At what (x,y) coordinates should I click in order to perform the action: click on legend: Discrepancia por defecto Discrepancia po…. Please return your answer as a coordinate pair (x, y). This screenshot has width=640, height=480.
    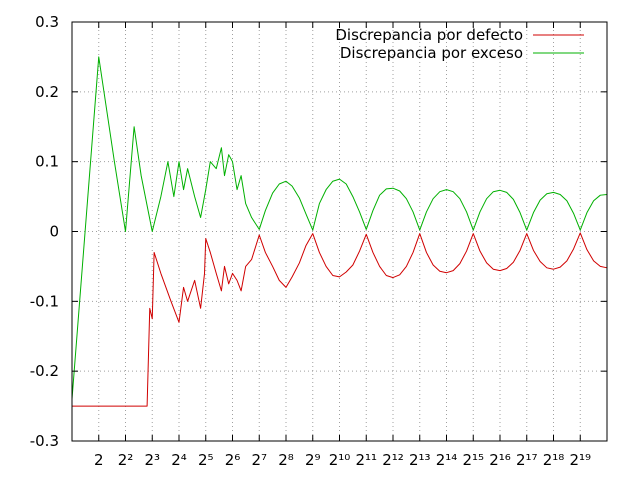
    Looking at the image, I should click on (459, 44).